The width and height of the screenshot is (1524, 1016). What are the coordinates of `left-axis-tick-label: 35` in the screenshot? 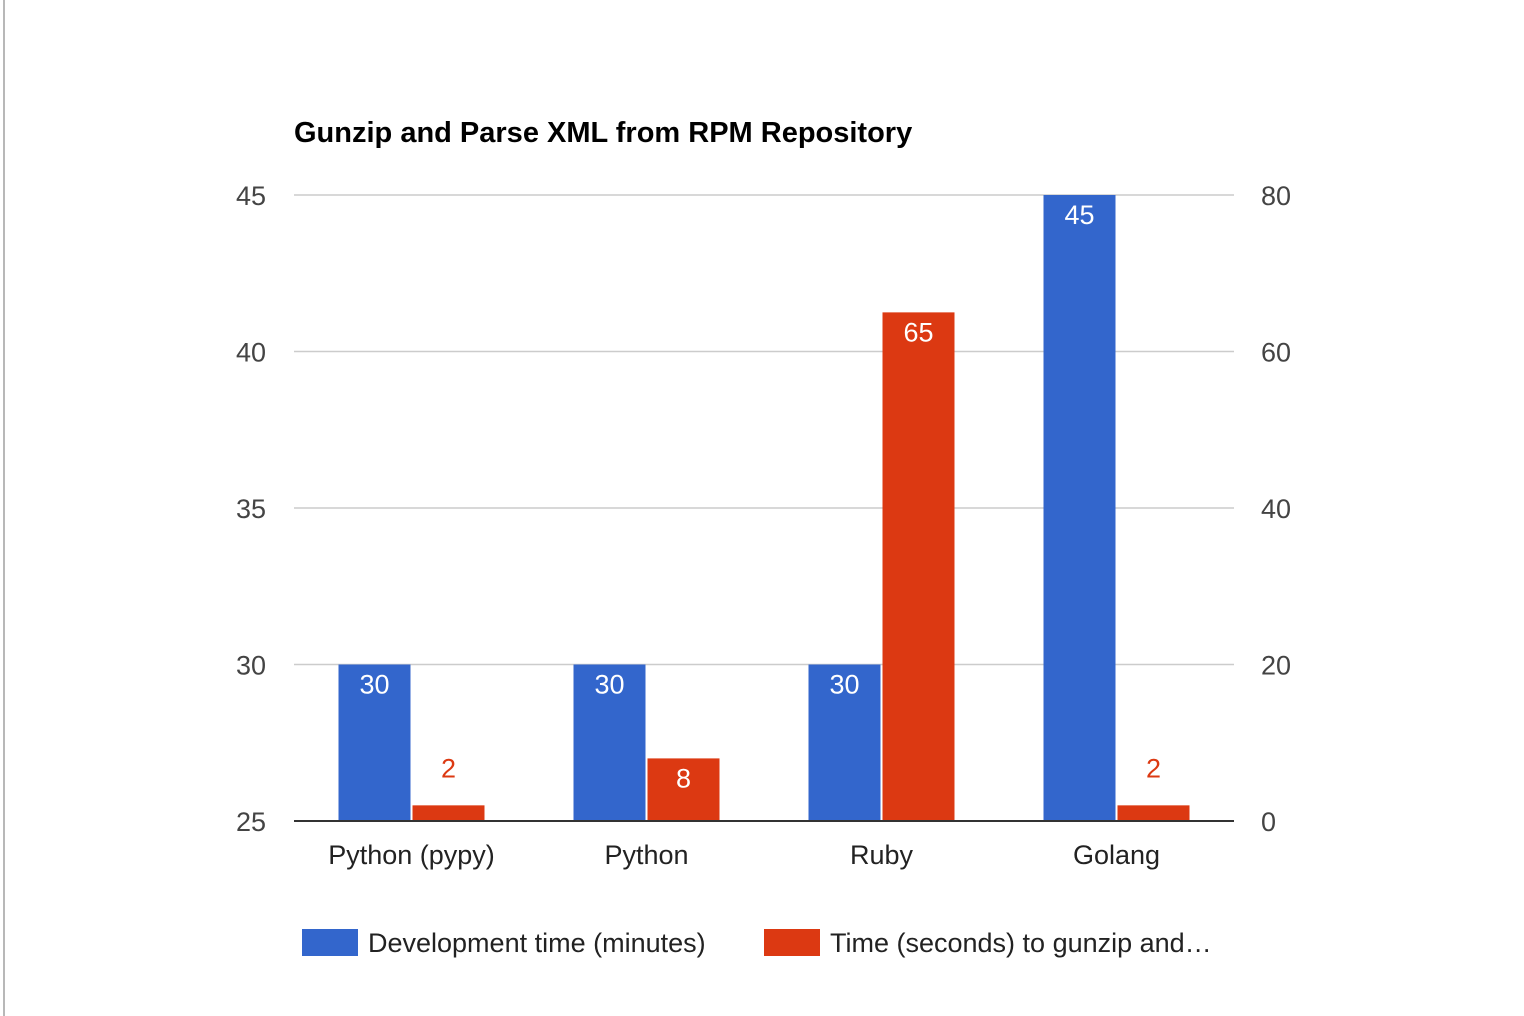 It's located at (251, 509).